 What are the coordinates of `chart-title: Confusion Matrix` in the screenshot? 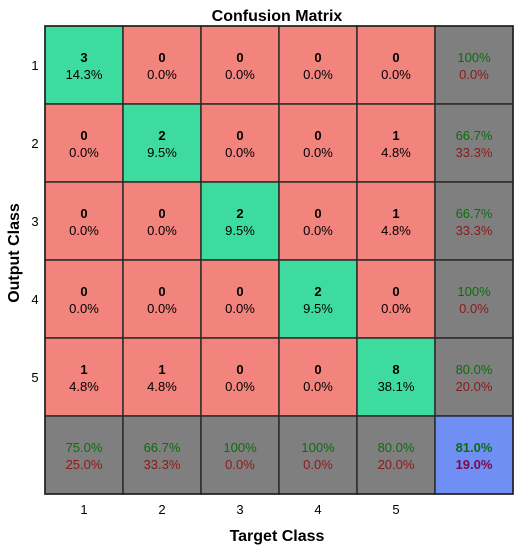 It's located at (277, 16).